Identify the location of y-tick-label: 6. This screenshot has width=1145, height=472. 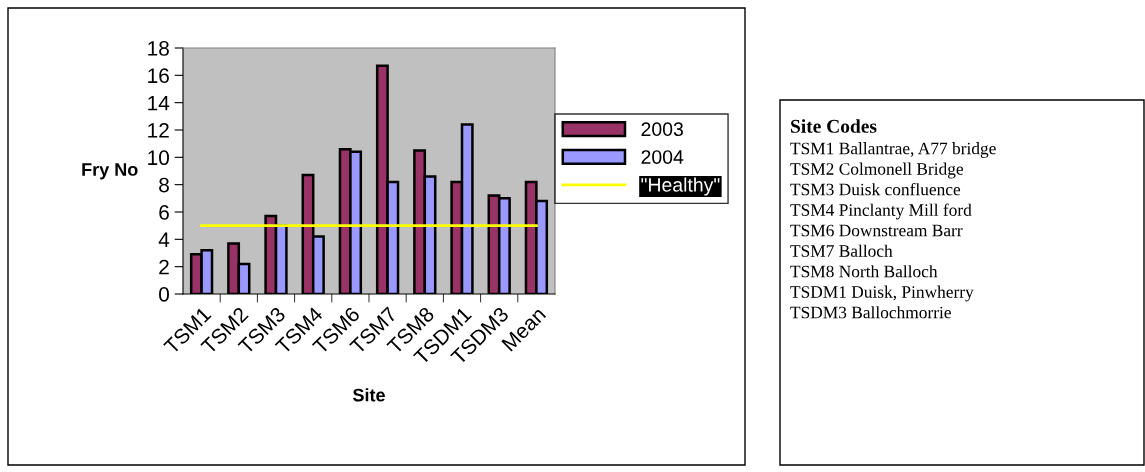
(164, 212).